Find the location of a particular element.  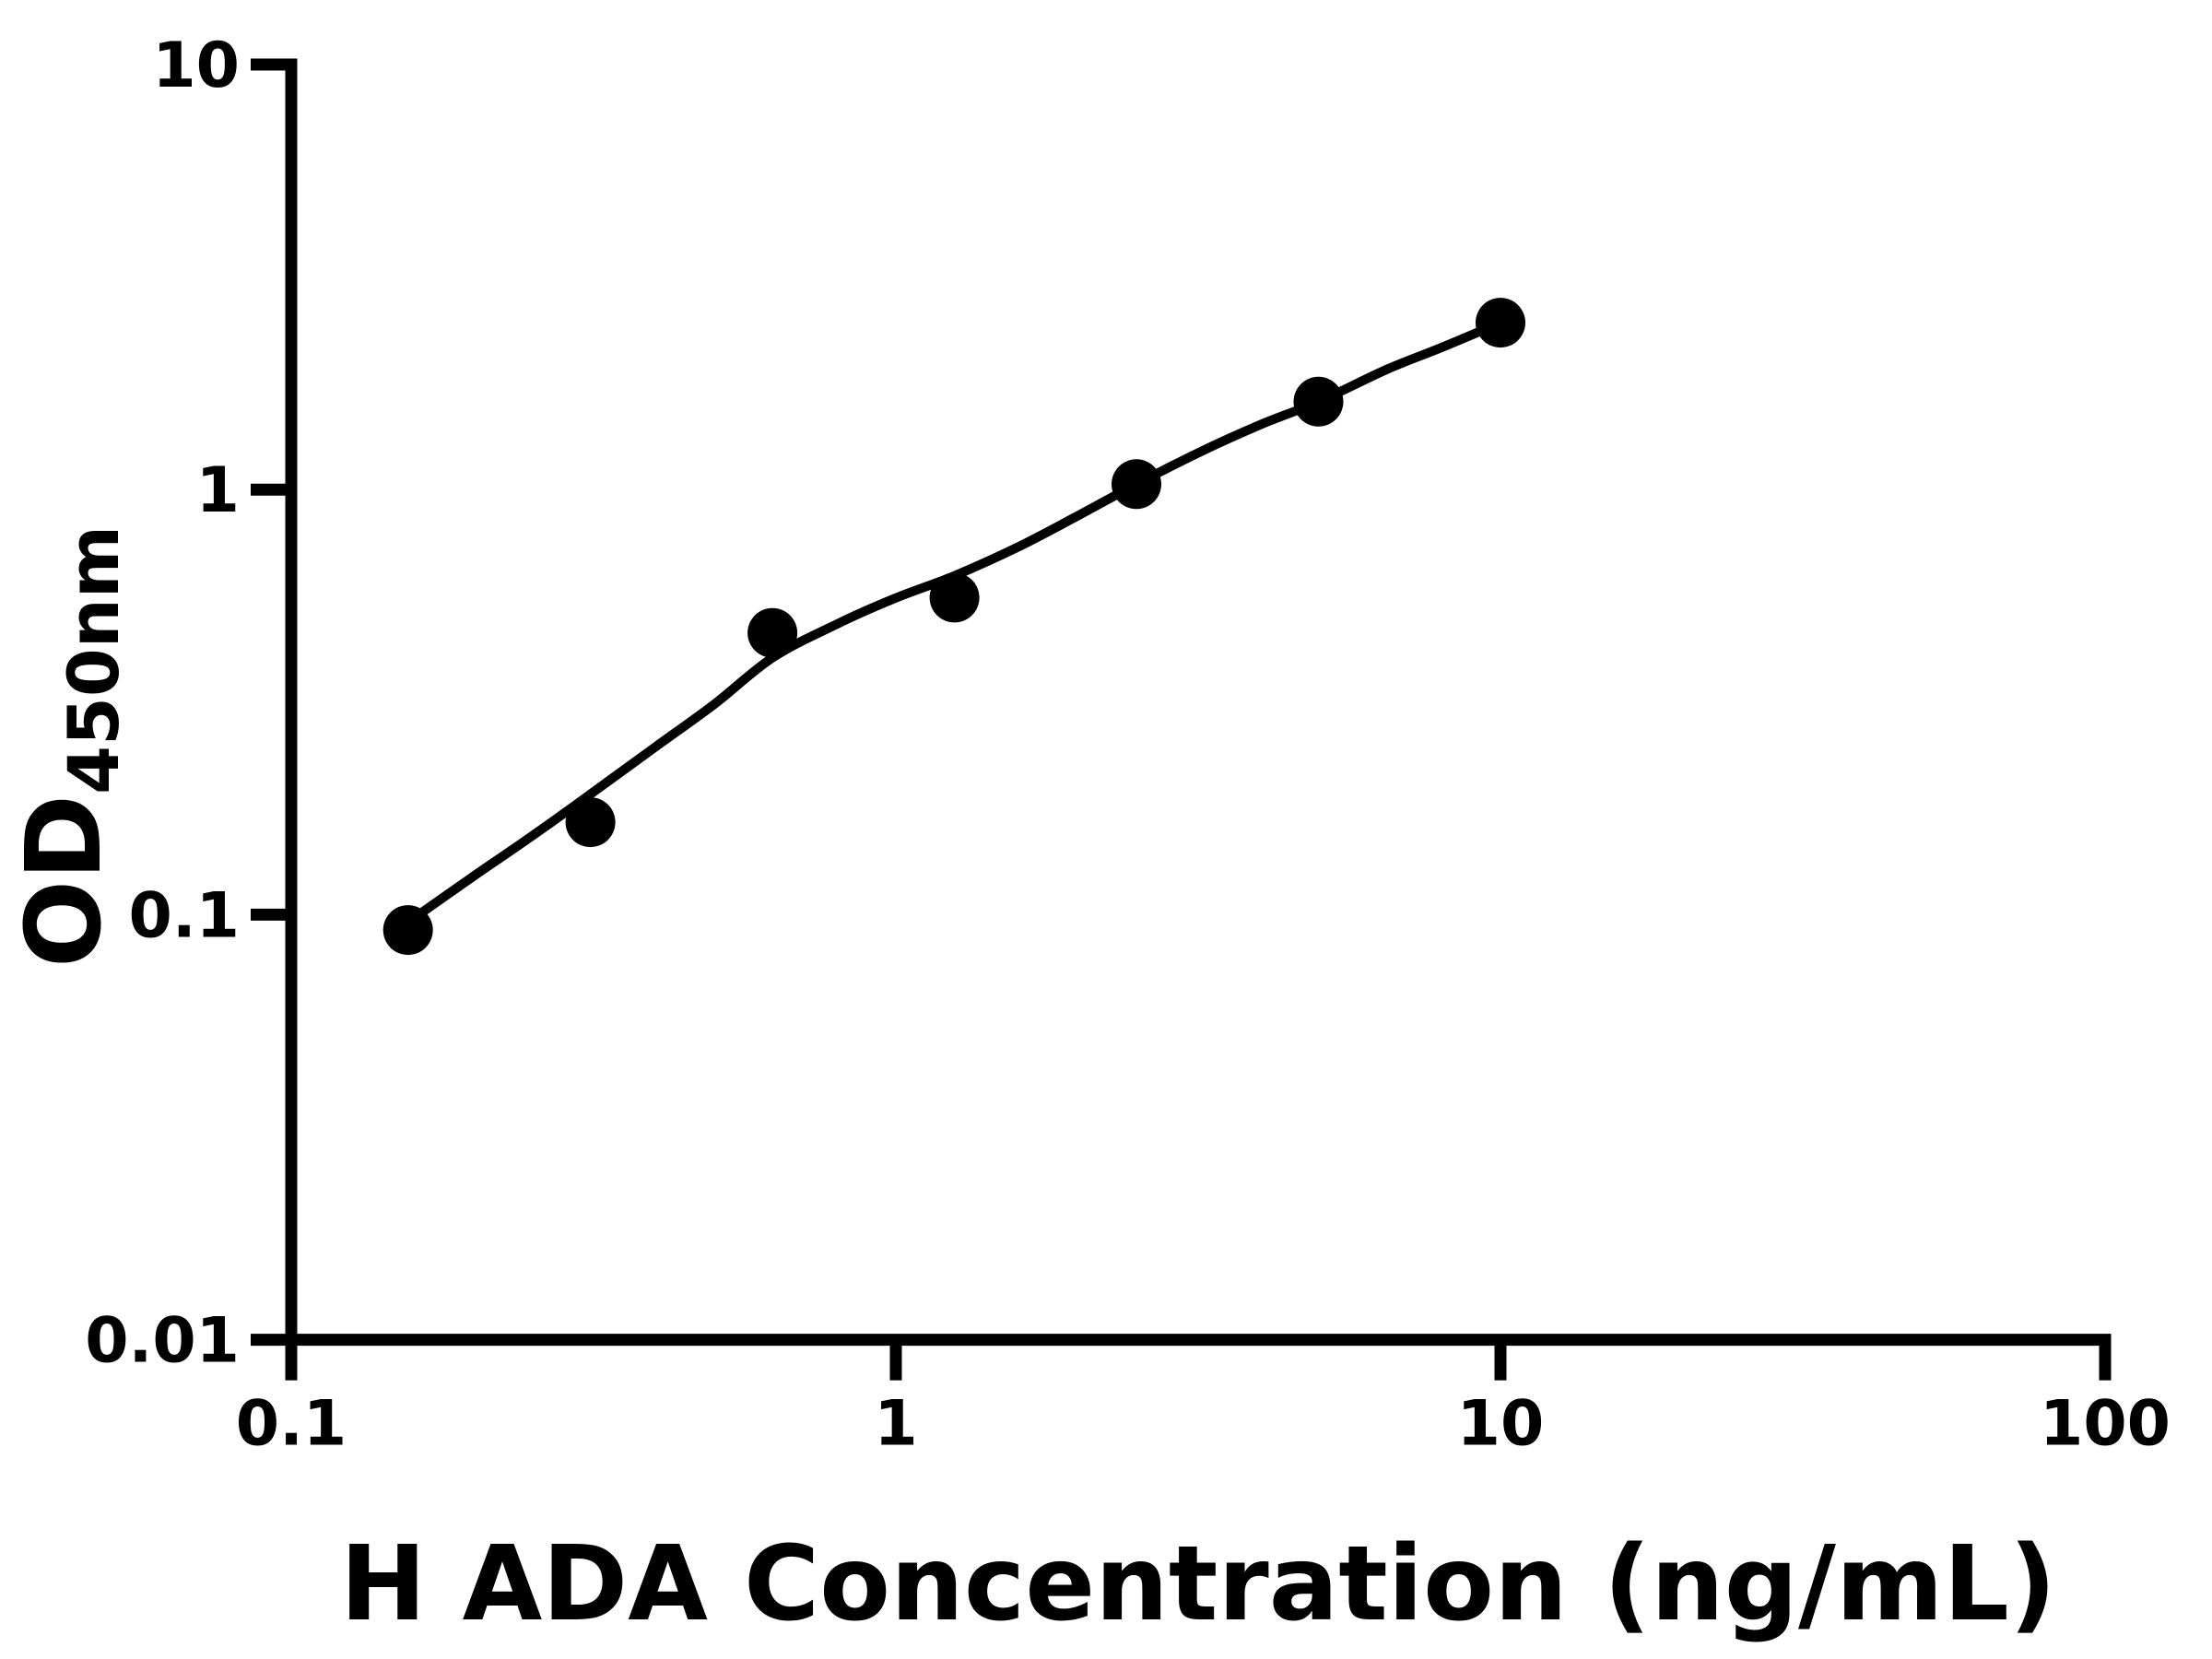

x-tick-label-100: 100 is located at coordinates (2105, 1424).